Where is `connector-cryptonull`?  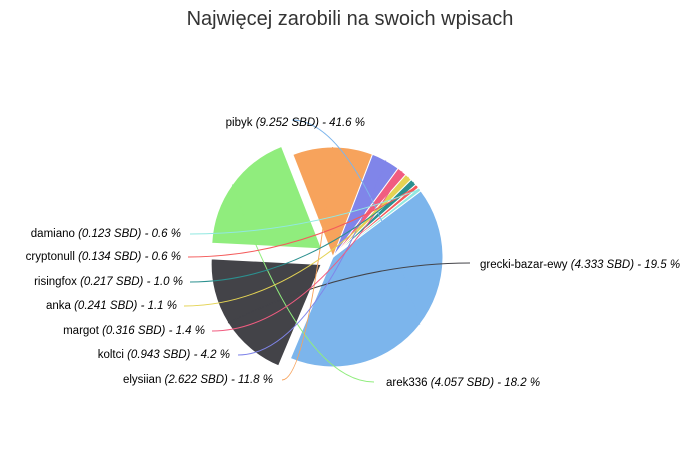
connector-cryptonull is located at coordinates (302, 221).